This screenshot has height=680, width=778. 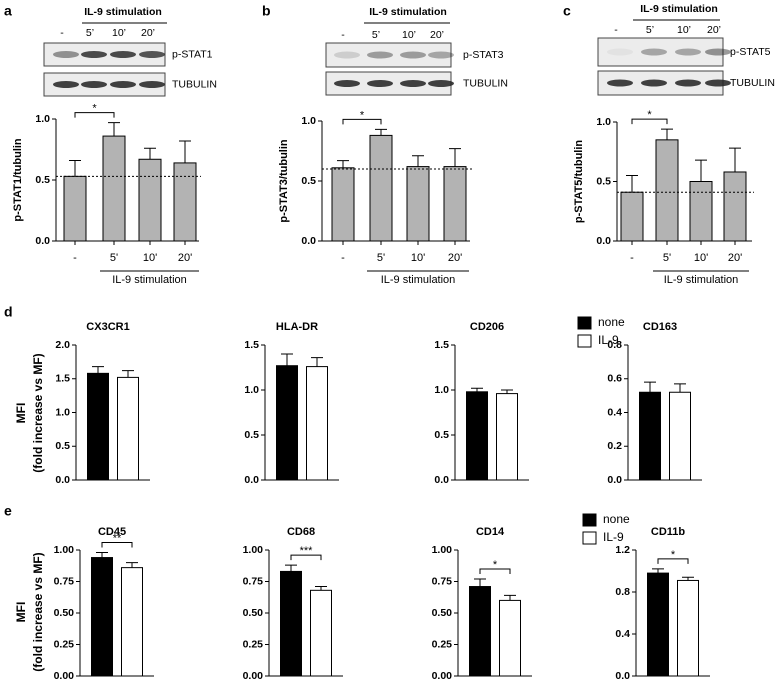 What do you see at coordinates (735, 258) in the screenshot?
I see `x-tick-label: 20'` at bounding box center [735, 258].